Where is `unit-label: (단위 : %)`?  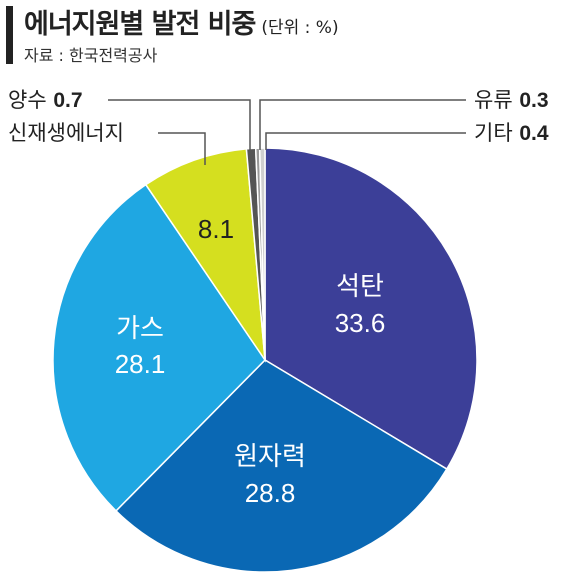 unit-label: (단위 : %) is located at coordinates (300, 28).